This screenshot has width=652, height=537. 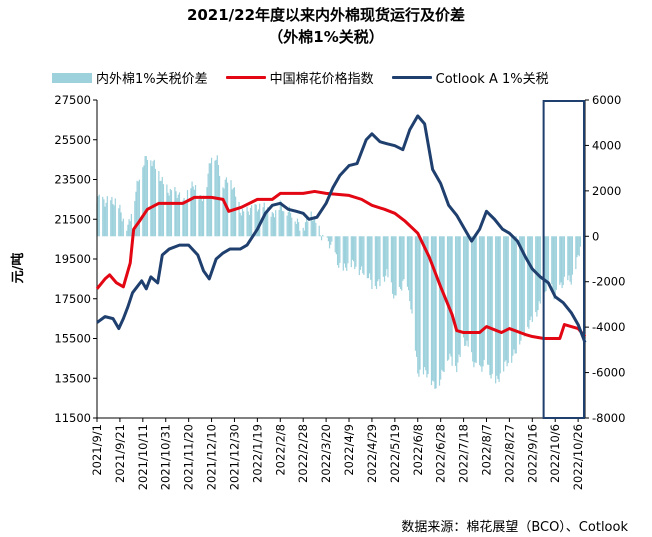 I want to click on x-tick-label: 2022/4/29, so click(x=372, y=453).